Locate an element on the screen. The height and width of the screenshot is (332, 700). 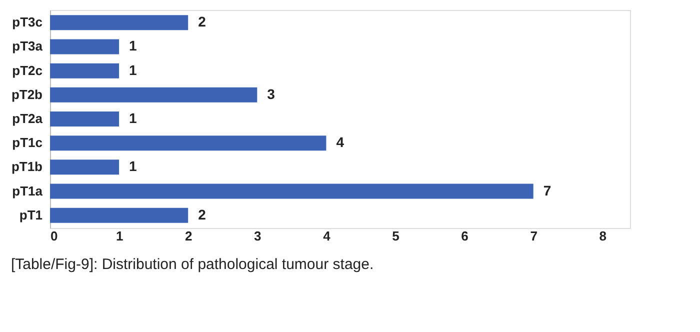
x-tick-label: 4 is located at coordinates (327, 236).